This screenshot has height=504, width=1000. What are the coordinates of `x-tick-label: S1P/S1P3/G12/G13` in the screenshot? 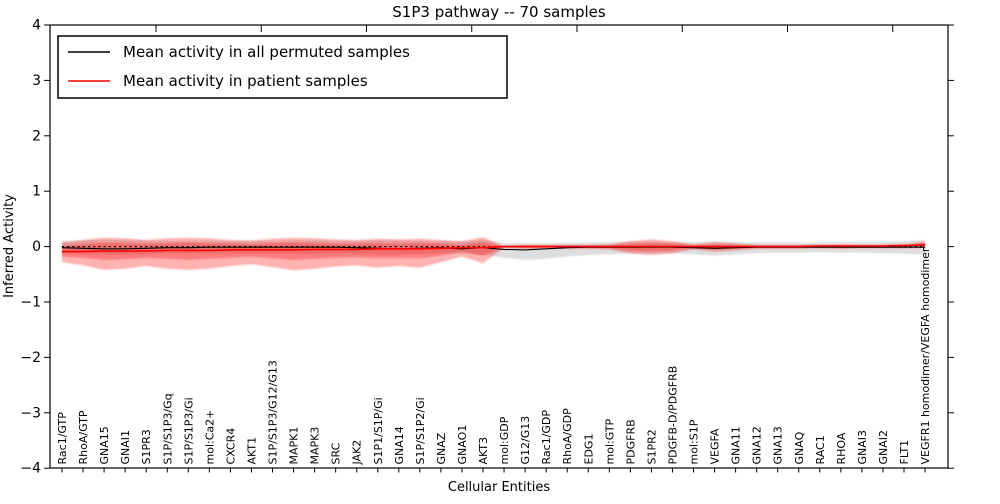 It's located at (273, 412).